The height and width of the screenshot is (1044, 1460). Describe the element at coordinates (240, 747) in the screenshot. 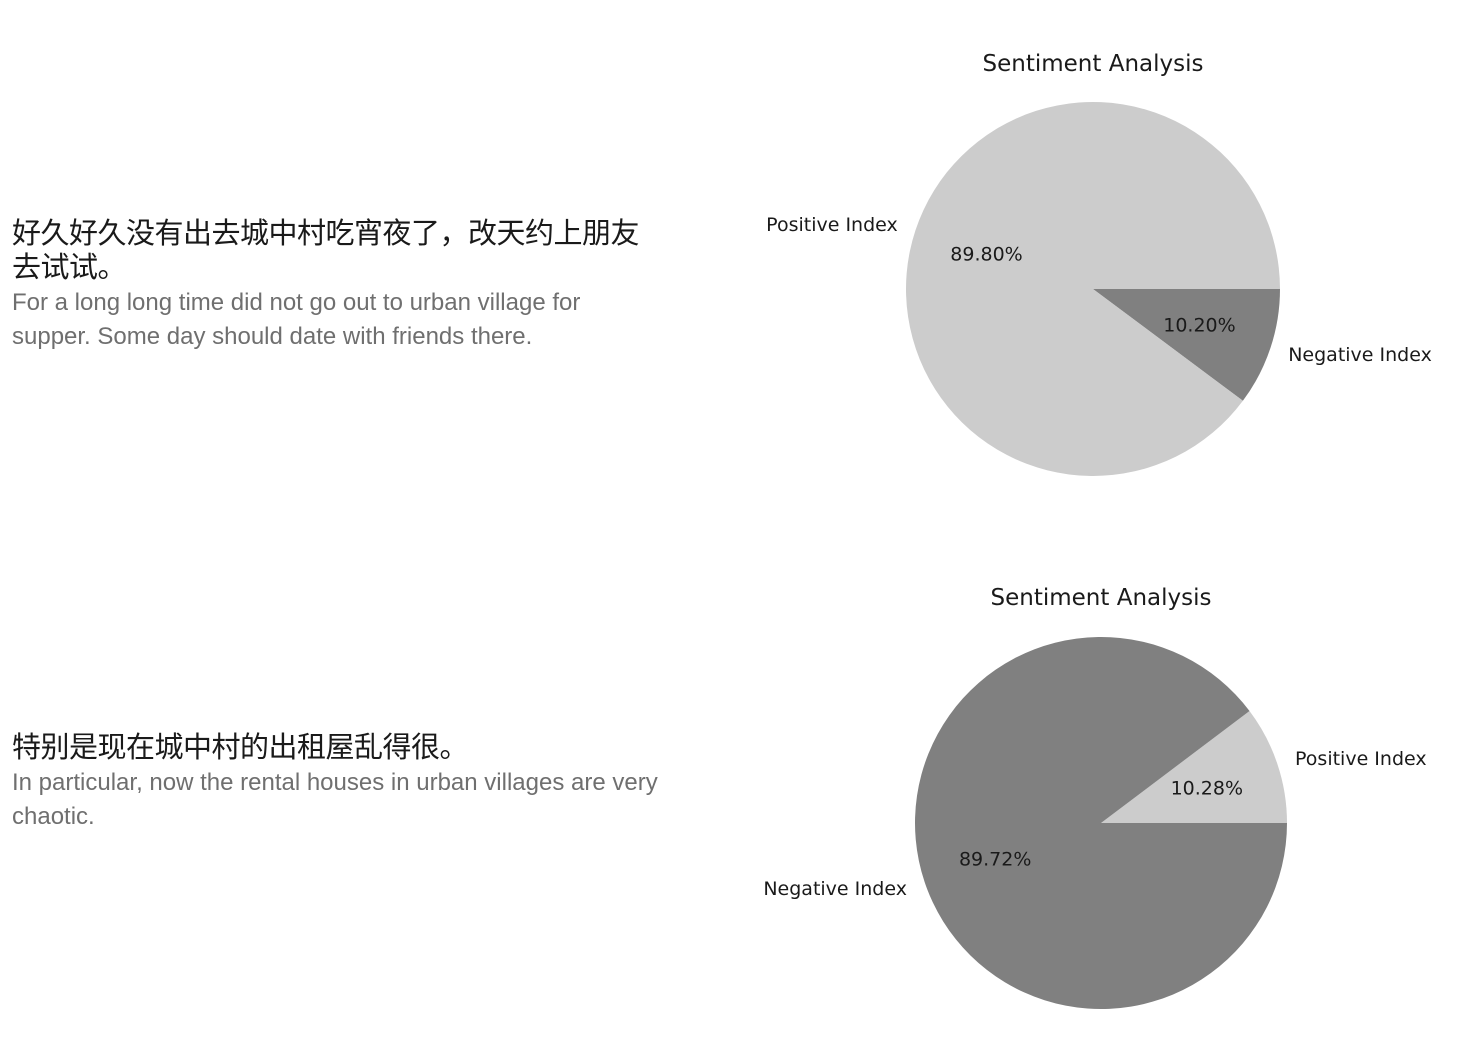

I see `chinese-sentence: 特别是现在城中村的出租屋乱得很。` at that location.